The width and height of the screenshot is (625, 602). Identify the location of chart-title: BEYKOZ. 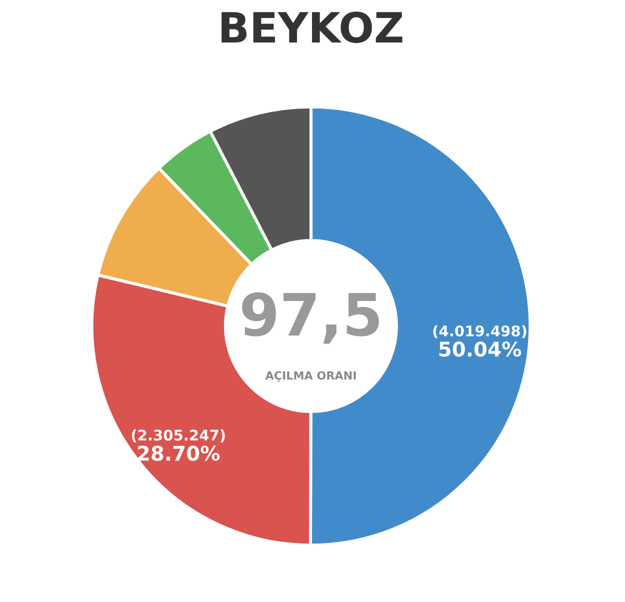
(312, 28).